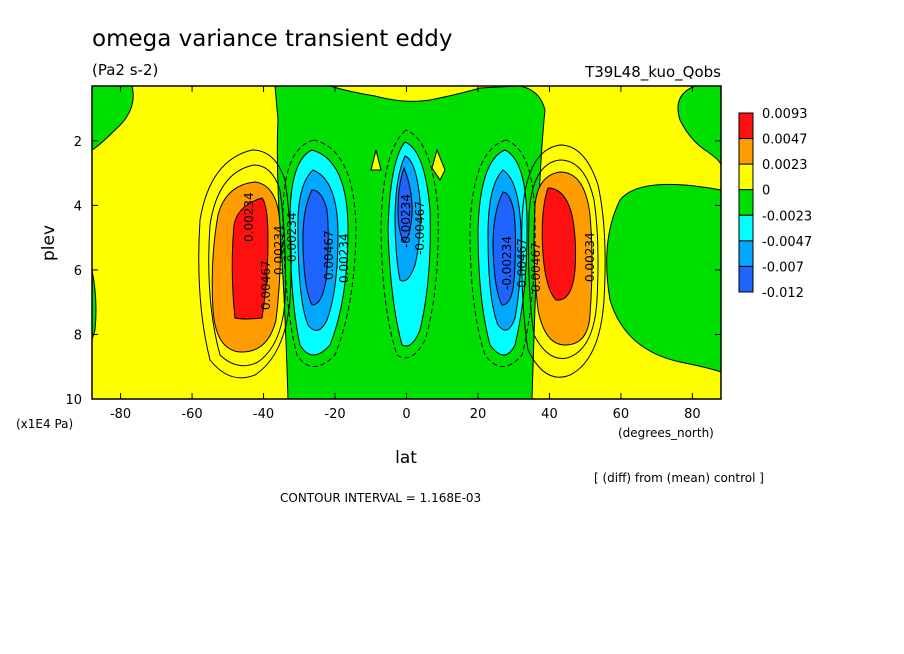 This screenshot has height=654, width=904. Describe the element at coordinates (113, 118) in the screenshot. I see `fill-green-left-edge` at that location.